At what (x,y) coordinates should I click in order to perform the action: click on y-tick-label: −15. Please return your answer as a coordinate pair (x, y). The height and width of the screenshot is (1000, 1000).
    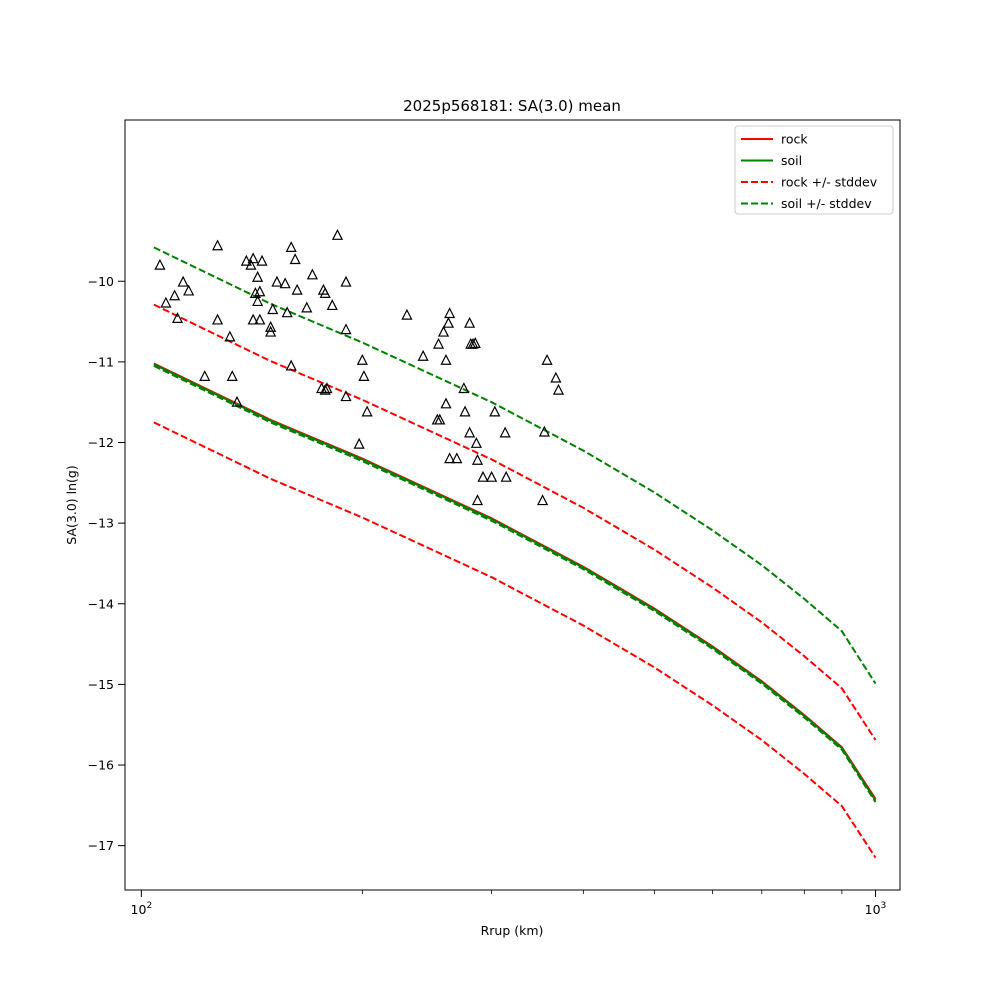
    Looking at the image, I should click on (101, 684).